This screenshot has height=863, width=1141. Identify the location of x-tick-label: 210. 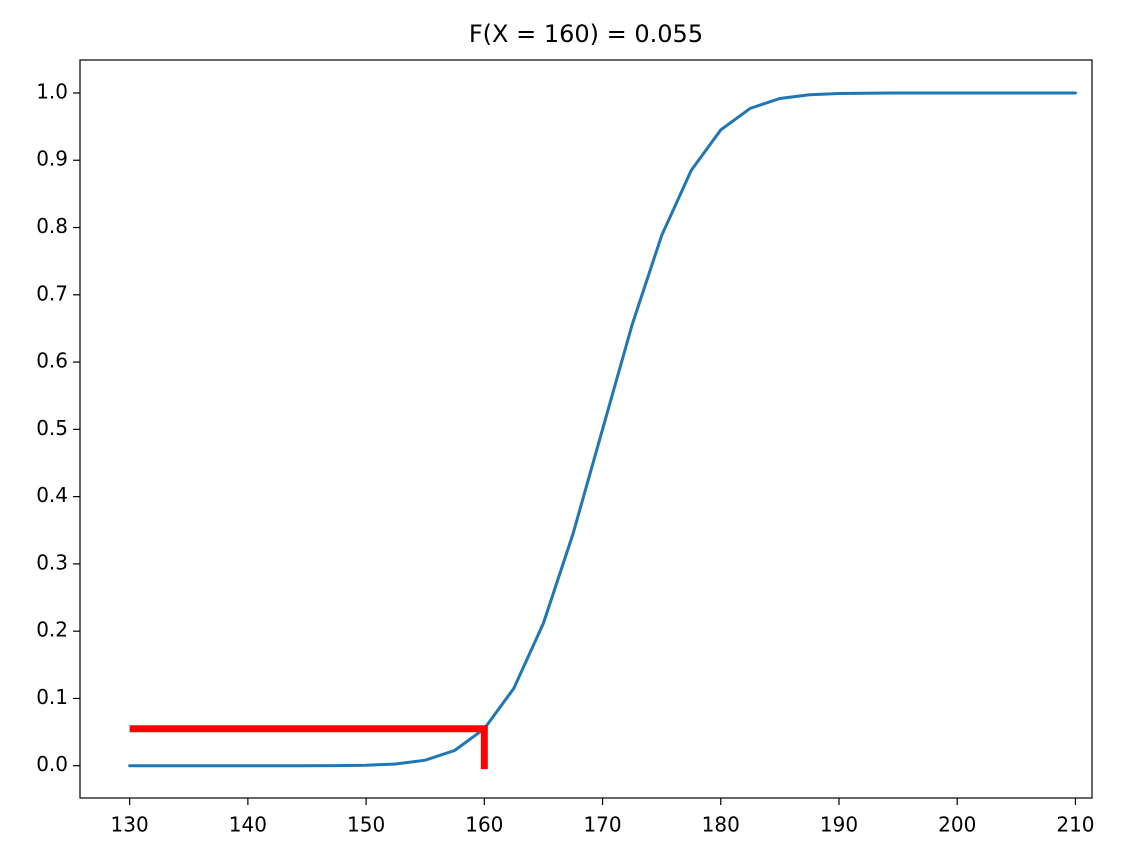
(1075, 825).